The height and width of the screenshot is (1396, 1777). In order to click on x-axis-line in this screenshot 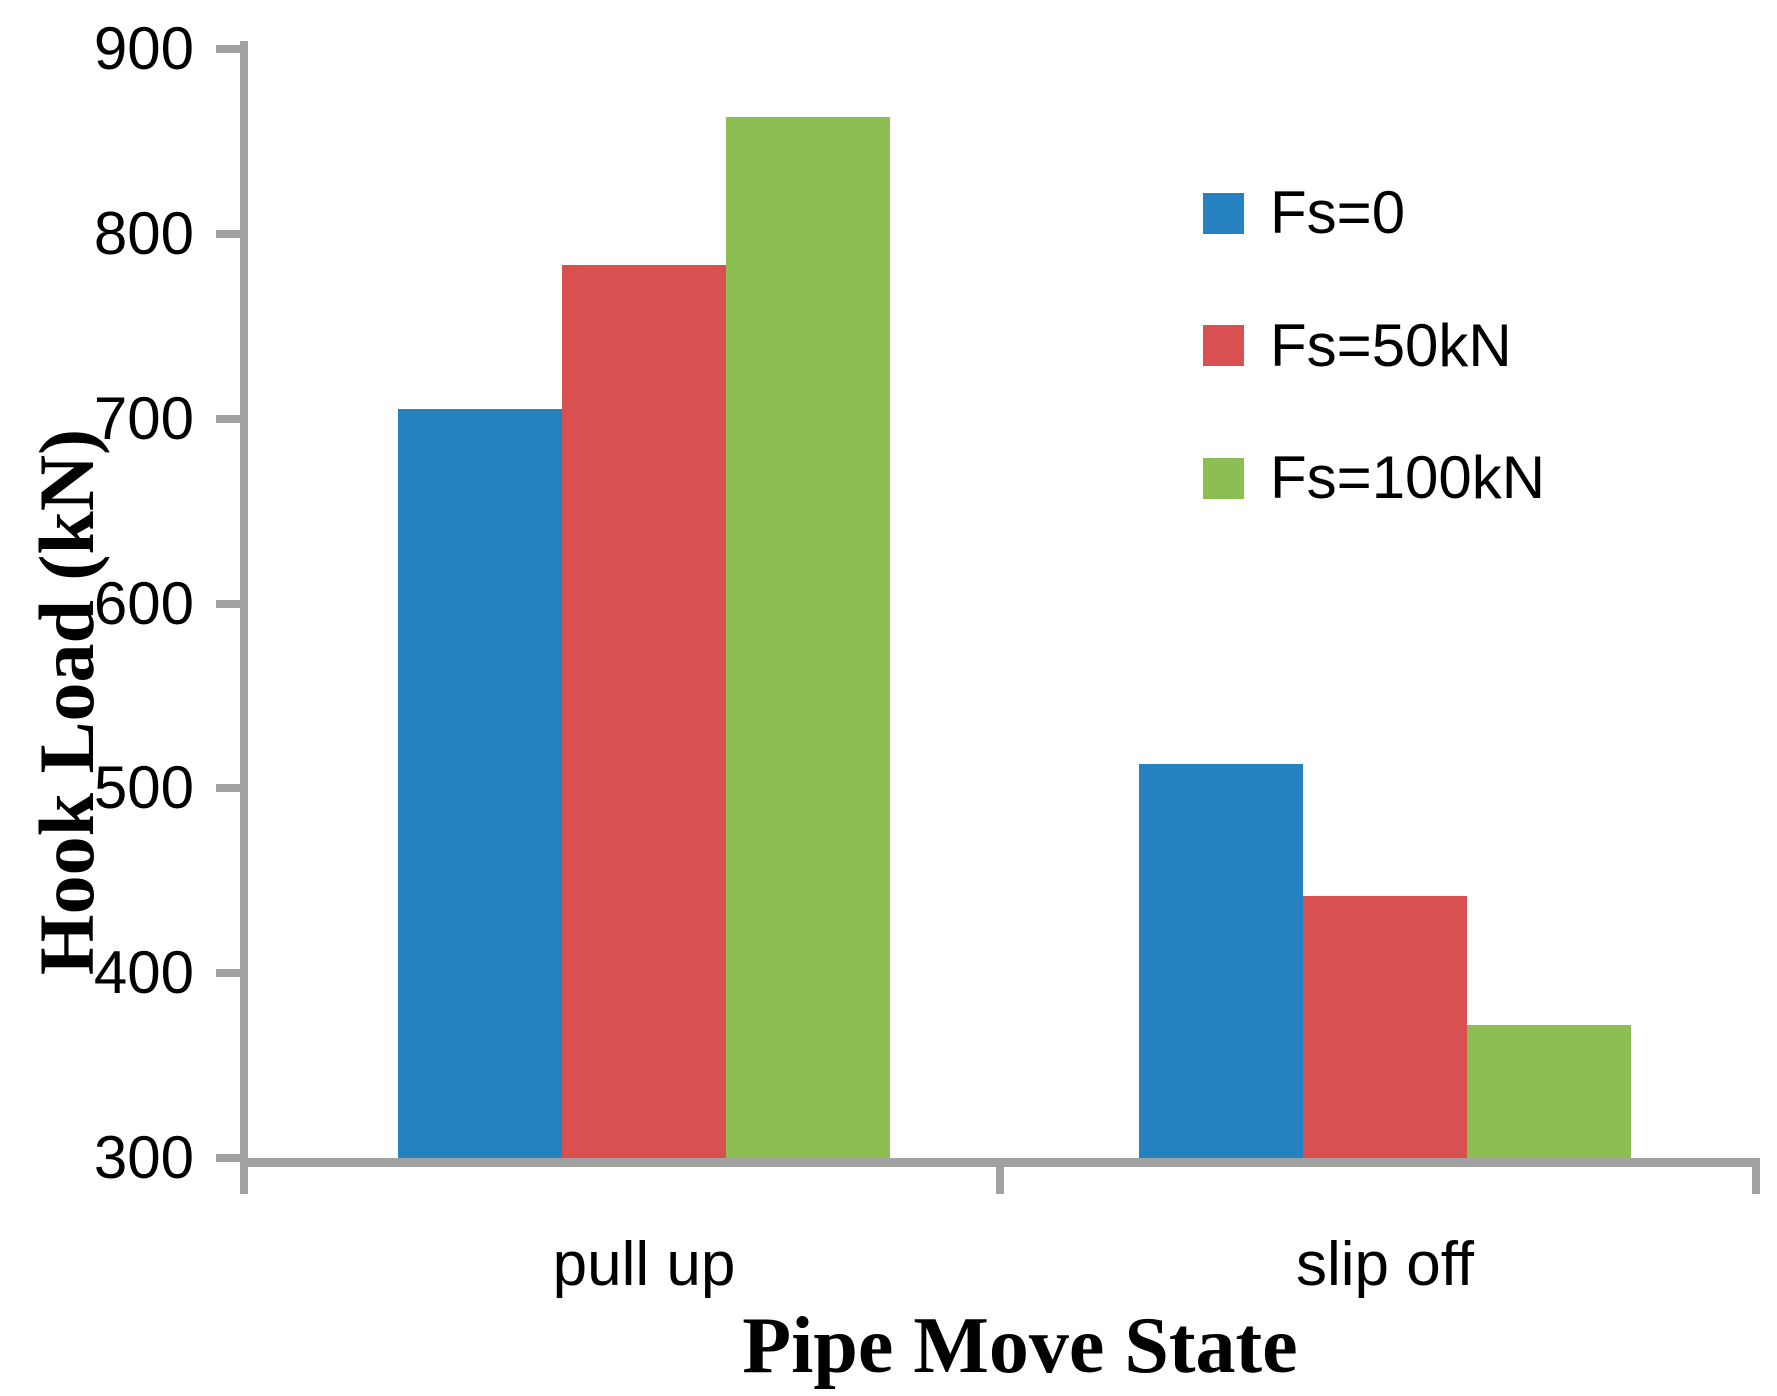, I will do `click(1000, 1162)`.